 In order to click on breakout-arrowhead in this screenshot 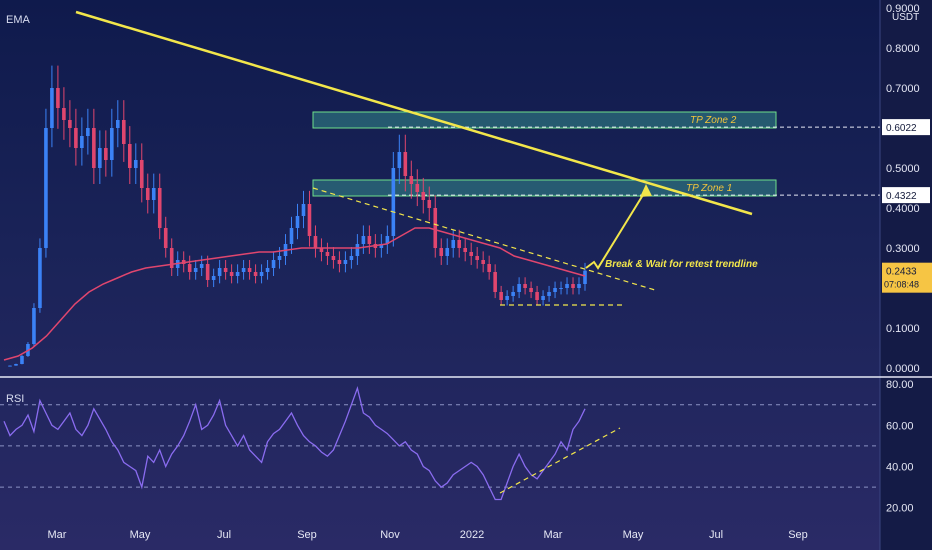, I will do `click(646, 190)`.